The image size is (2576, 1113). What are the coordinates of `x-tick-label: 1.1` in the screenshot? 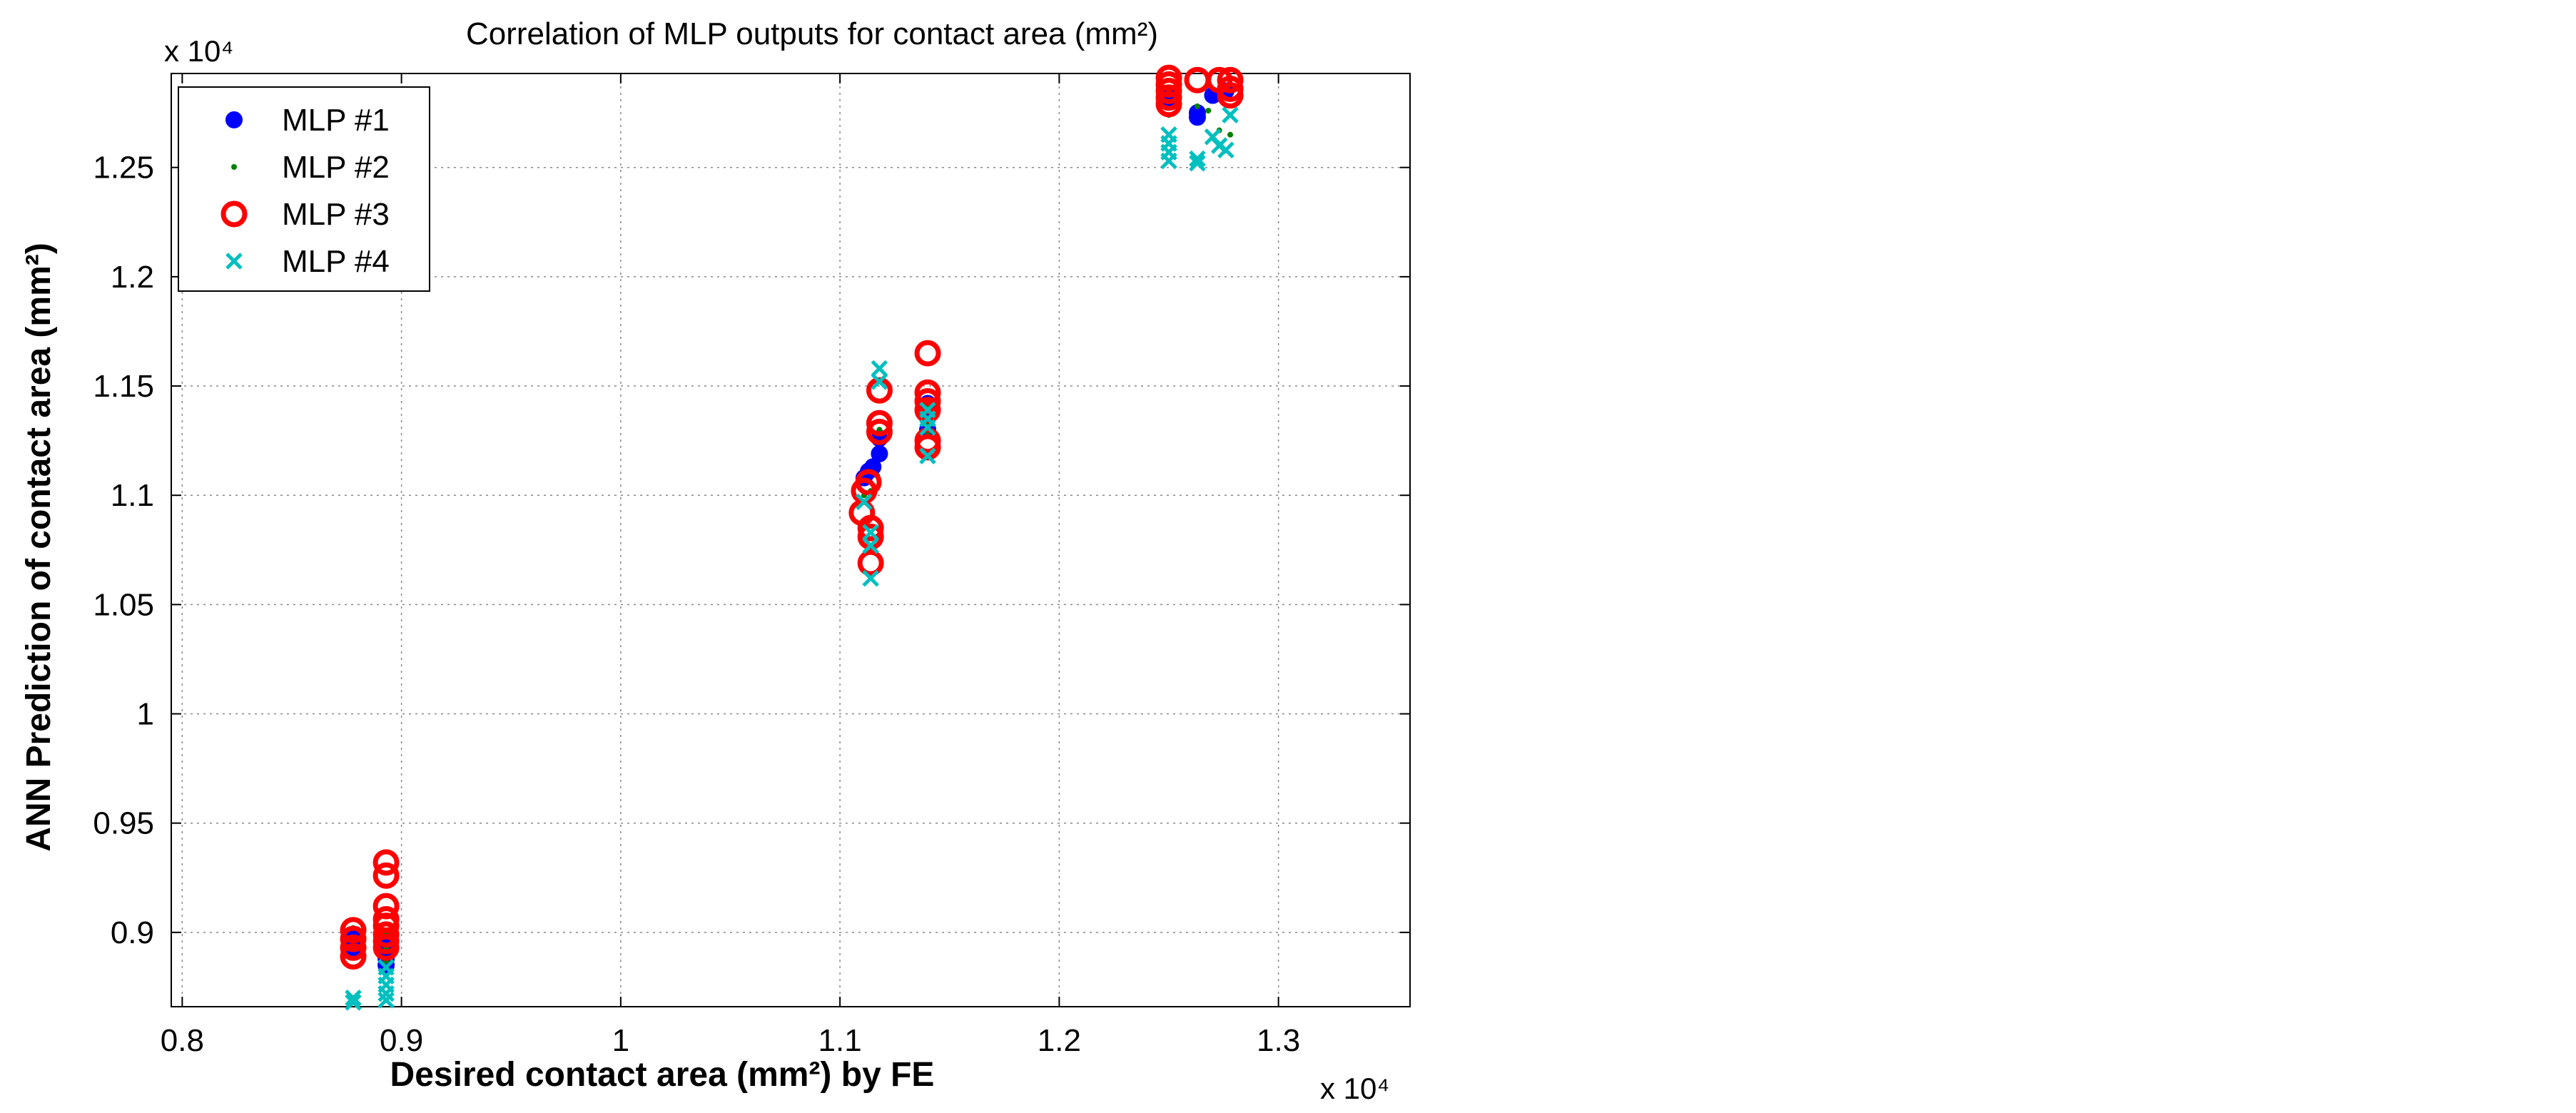 It's located at (840, 1040).